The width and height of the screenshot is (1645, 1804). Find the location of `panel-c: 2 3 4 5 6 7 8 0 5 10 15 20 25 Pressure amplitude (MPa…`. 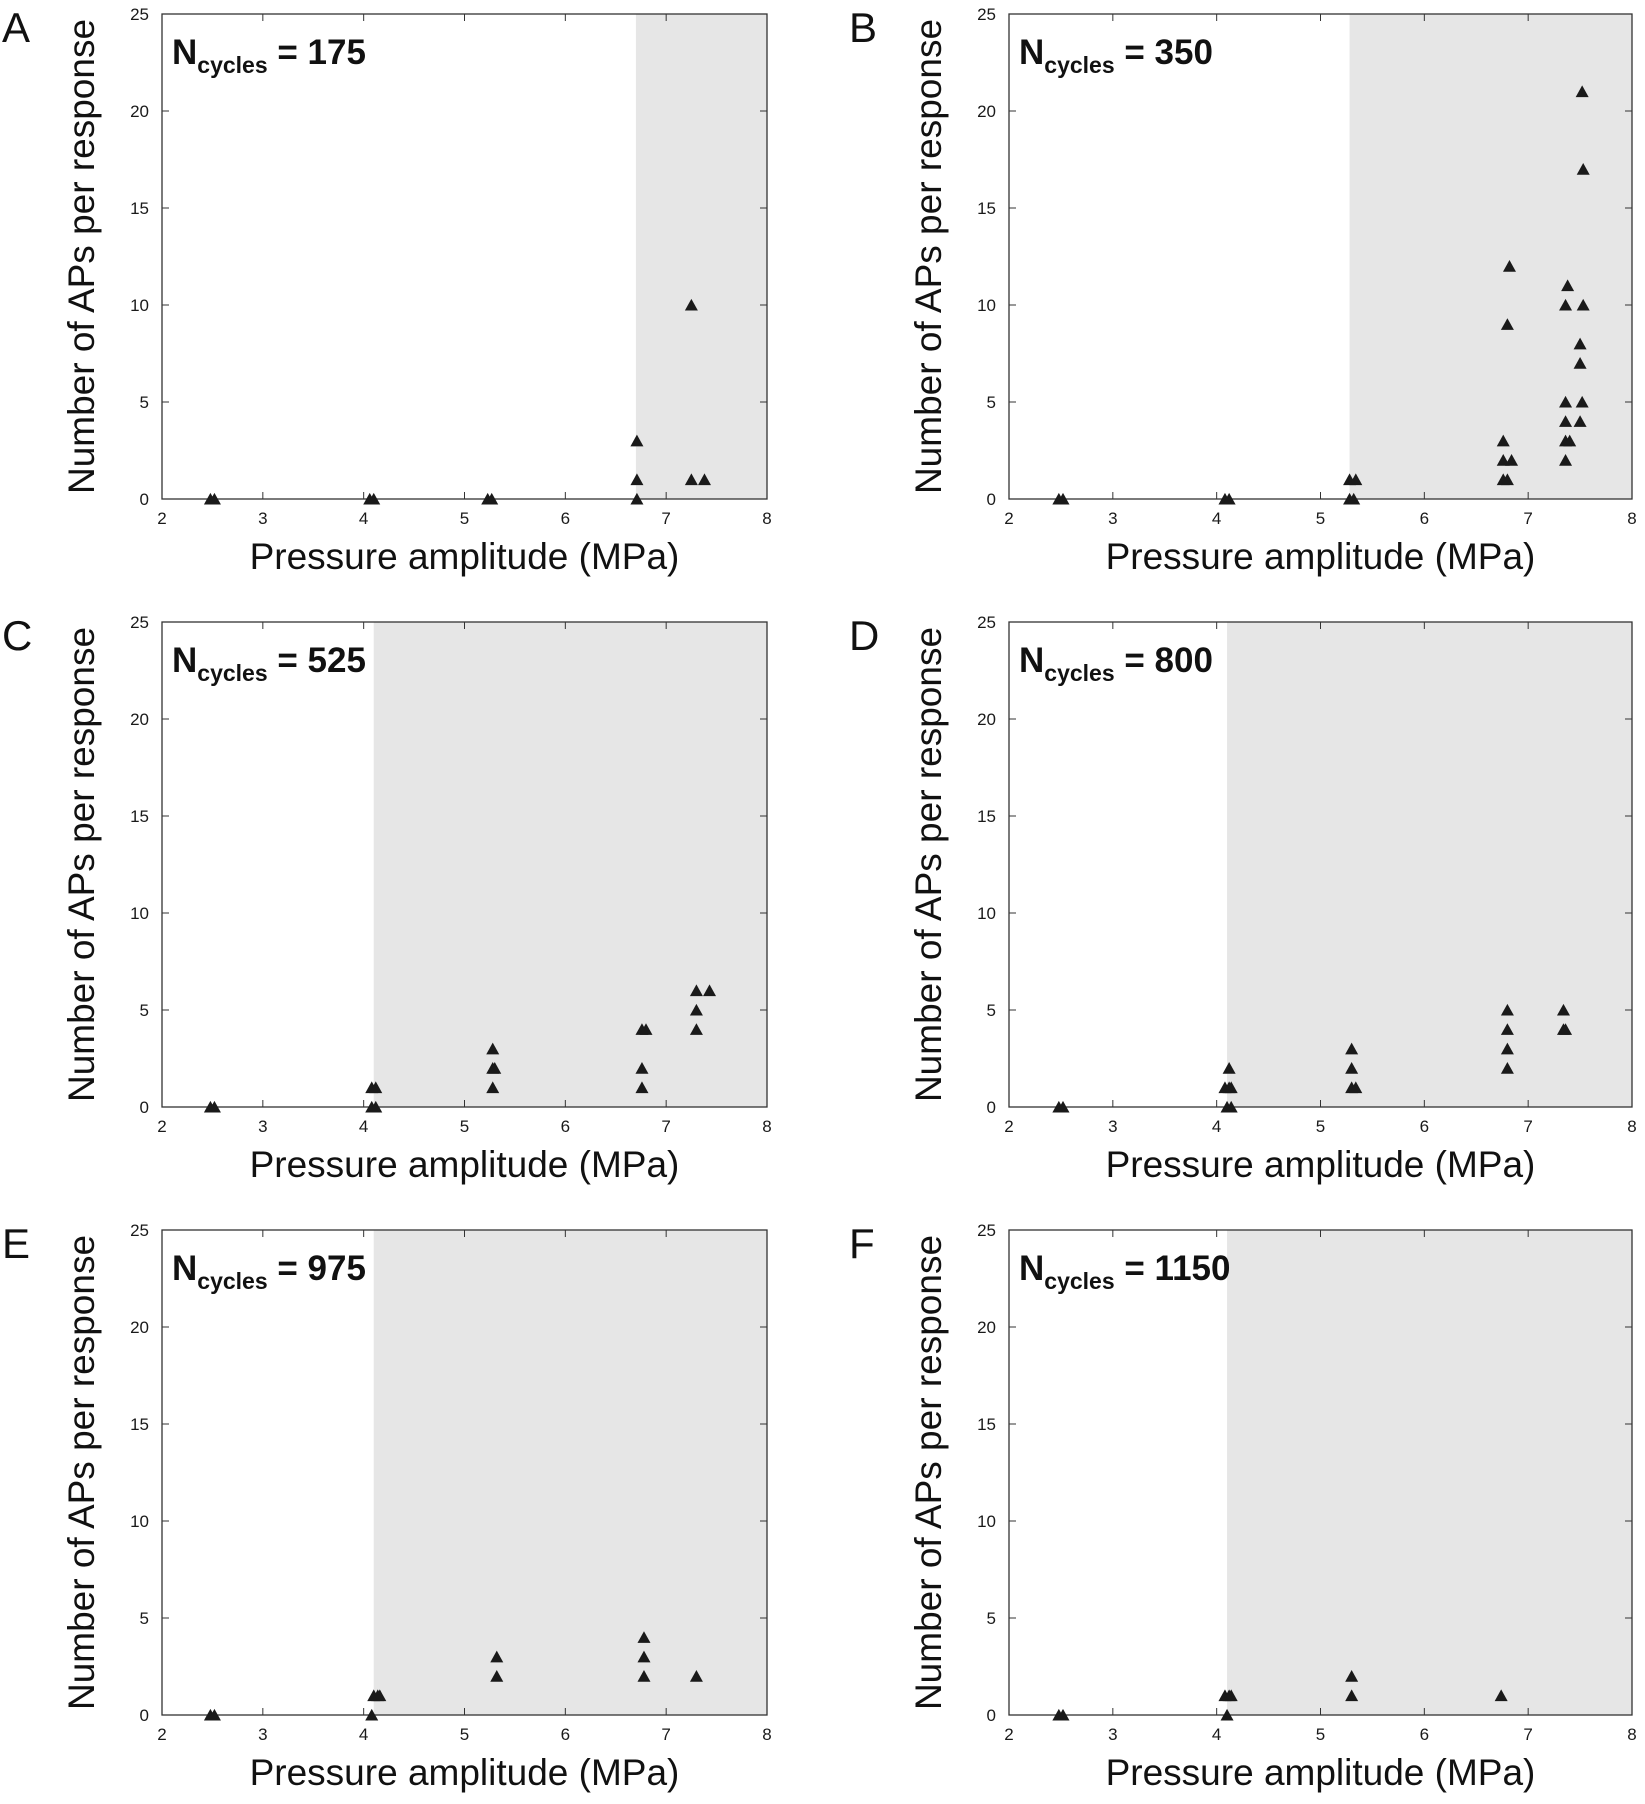

panel-c: 2 3 4 5 6 7 8 0 5 10 15 20 25 Pressure amplitude (MPa… is located at coordinates (387, 898).